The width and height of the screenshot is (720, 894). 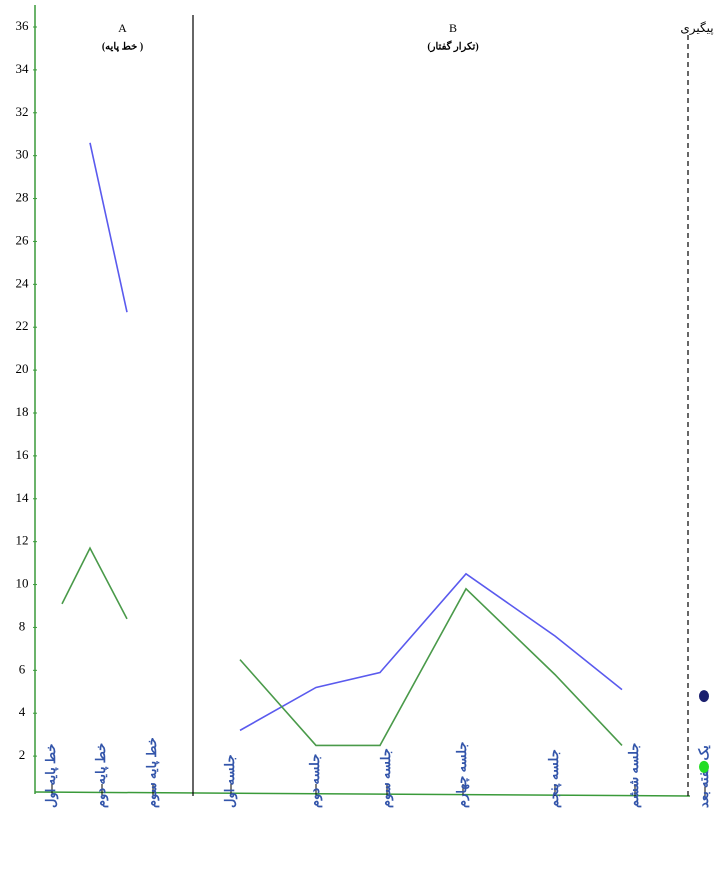 What do you see at coordinates (23, 454) in the screenshot?
I see `y-tick-label: 16` at bounding box center [23, 454].